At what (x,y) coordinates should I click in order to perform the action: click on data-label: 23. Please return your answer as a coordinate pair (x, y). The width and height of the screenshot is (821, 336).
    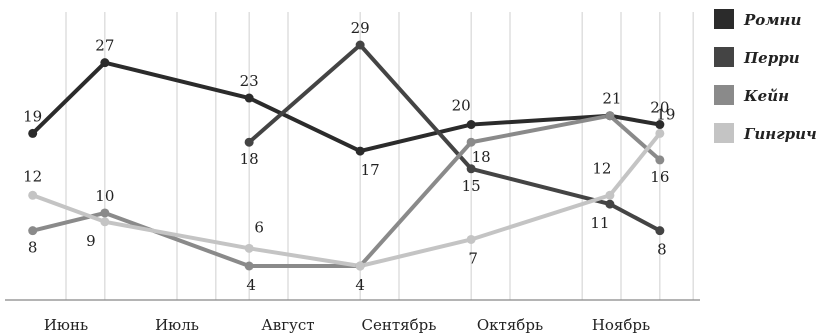
    Looking at the image, I should click on (249, 81).